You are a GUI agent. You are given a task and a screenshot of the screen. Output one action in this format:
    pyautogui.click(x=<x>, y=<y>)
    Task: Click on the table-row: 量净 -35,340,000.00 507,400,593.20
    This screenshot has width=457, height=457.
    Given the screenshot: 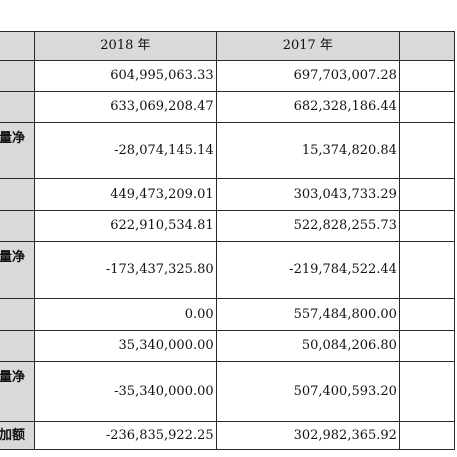 What is the action you would take?
    pyautogui.click(x=228, y=391)
    